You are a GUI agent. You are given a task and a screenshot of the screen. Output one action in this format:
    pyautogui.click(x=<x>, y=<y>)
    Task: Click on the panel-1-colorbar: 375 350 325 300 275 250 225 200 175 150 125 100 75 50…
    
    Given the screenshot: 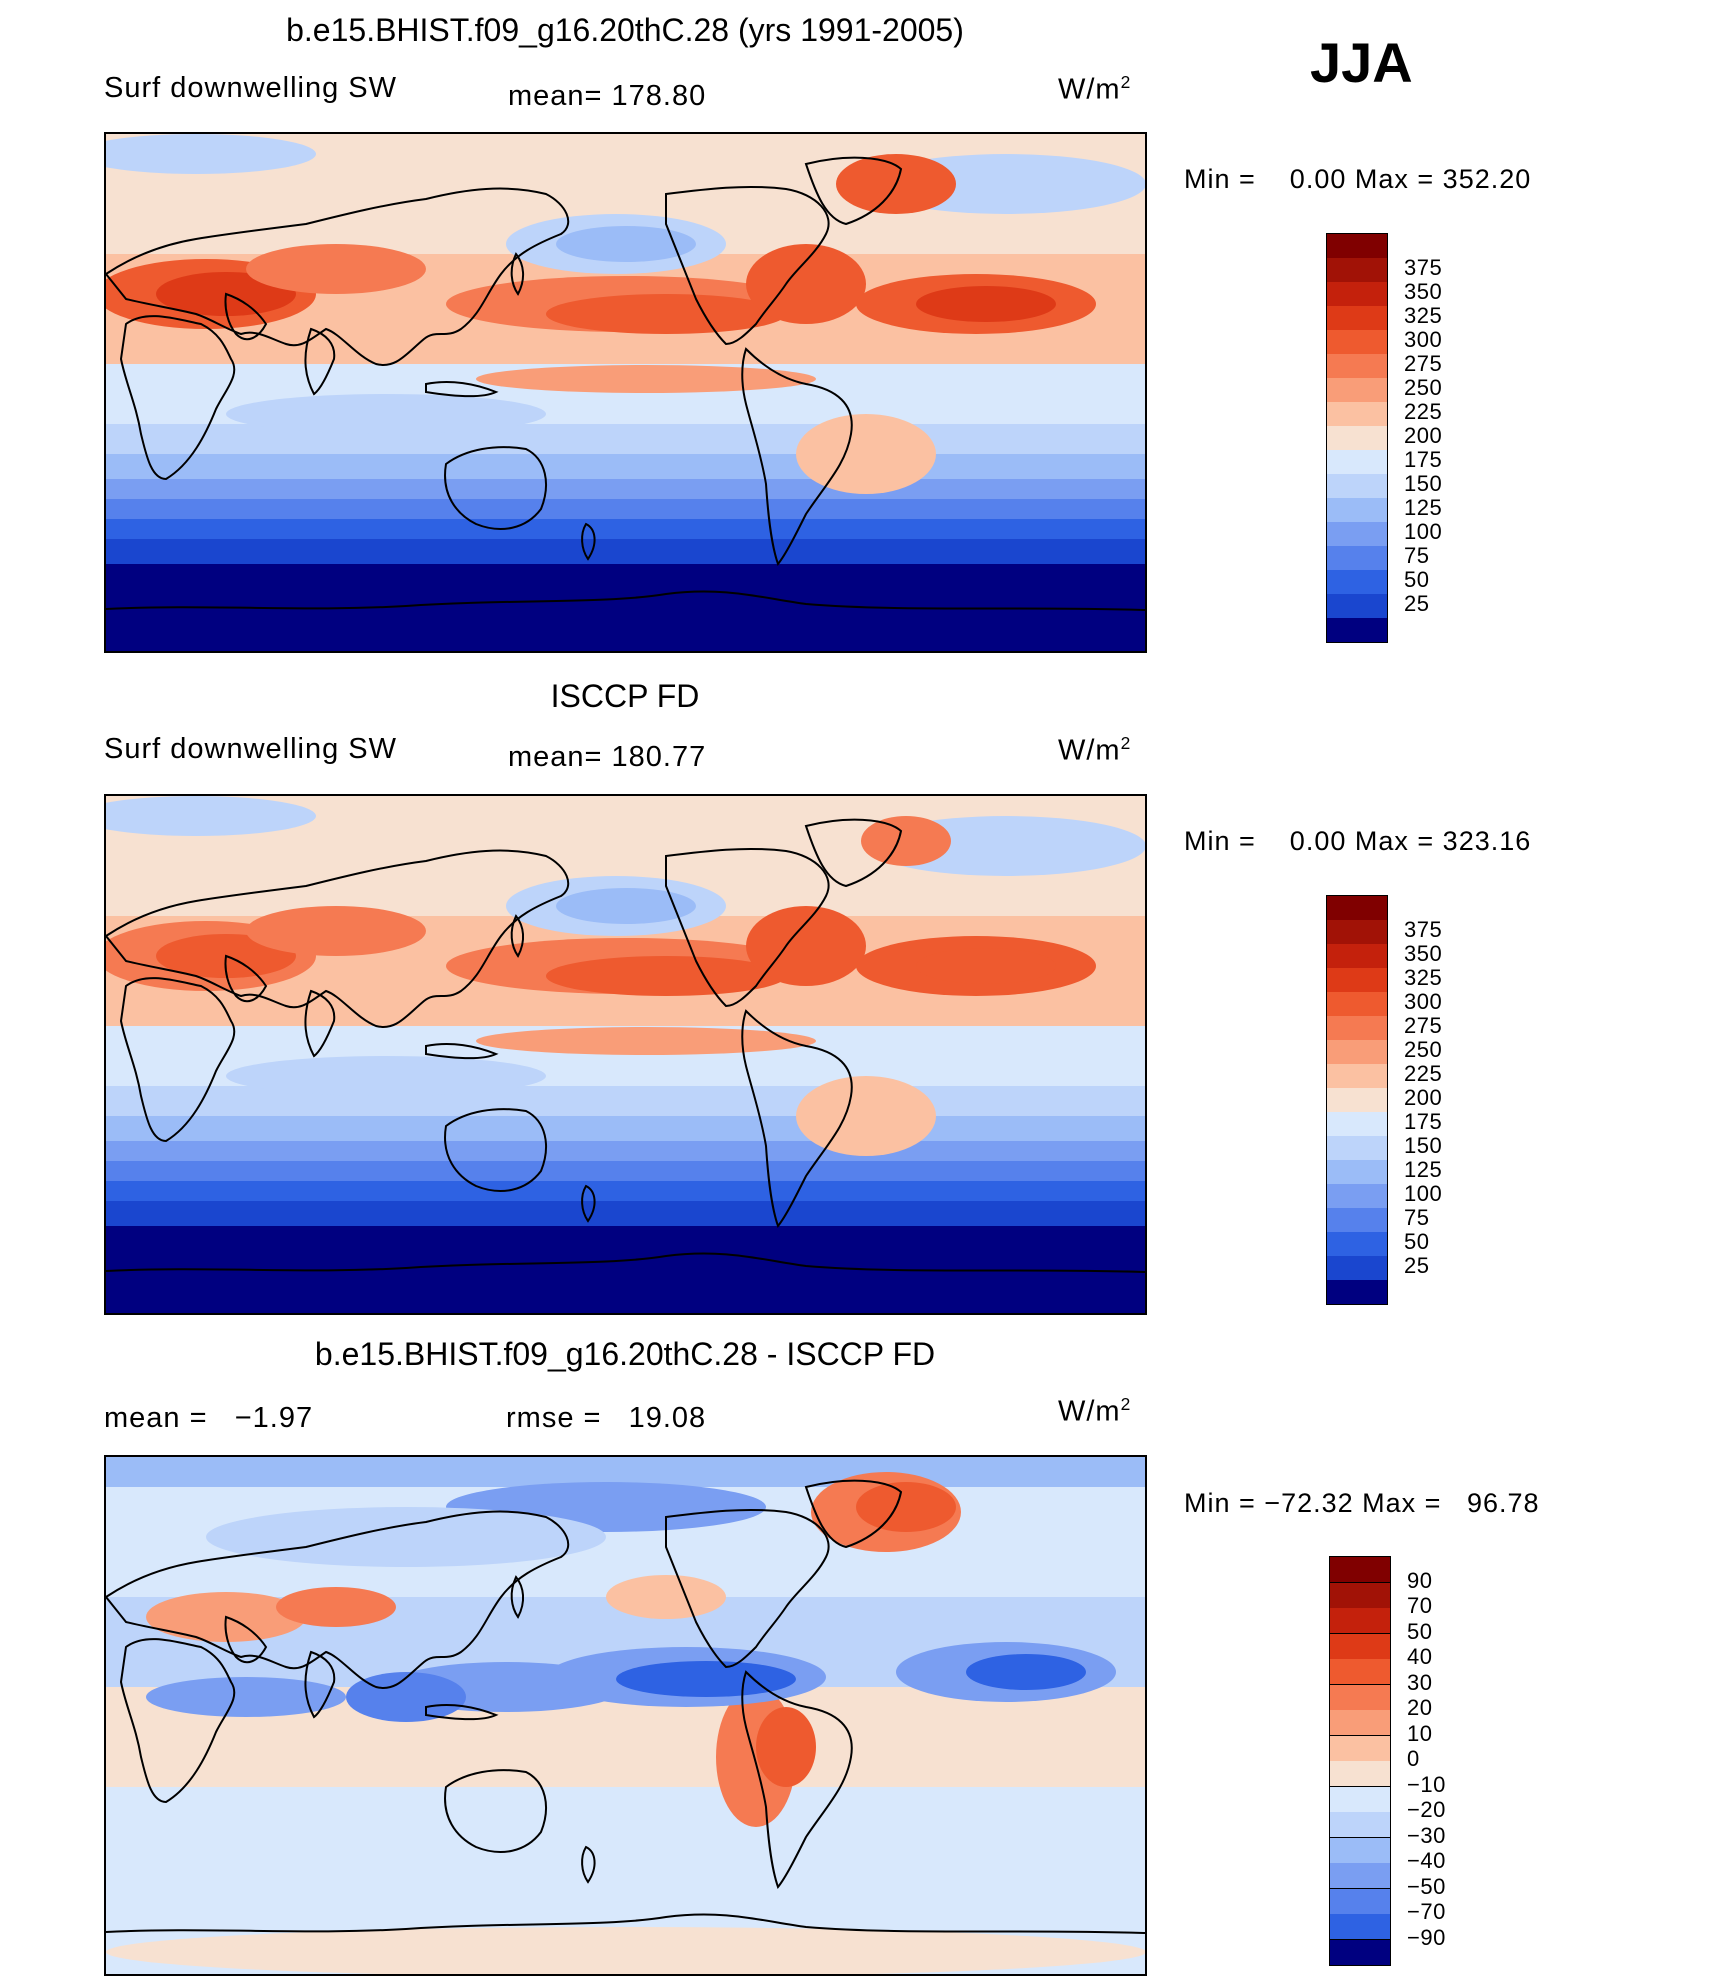 What is the action you would take?
    pyautogui.click(x=1386, y=439)
    